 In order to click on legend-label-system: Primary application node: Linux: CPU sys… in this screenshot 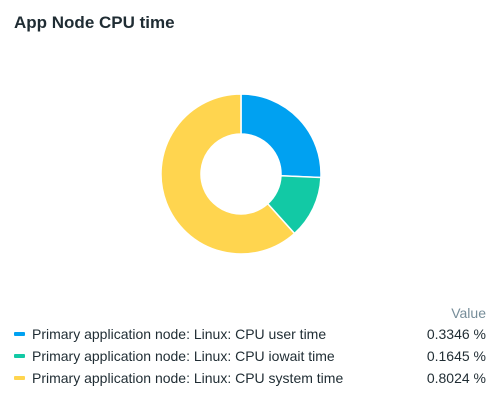, I will do `click(188, 378)`.